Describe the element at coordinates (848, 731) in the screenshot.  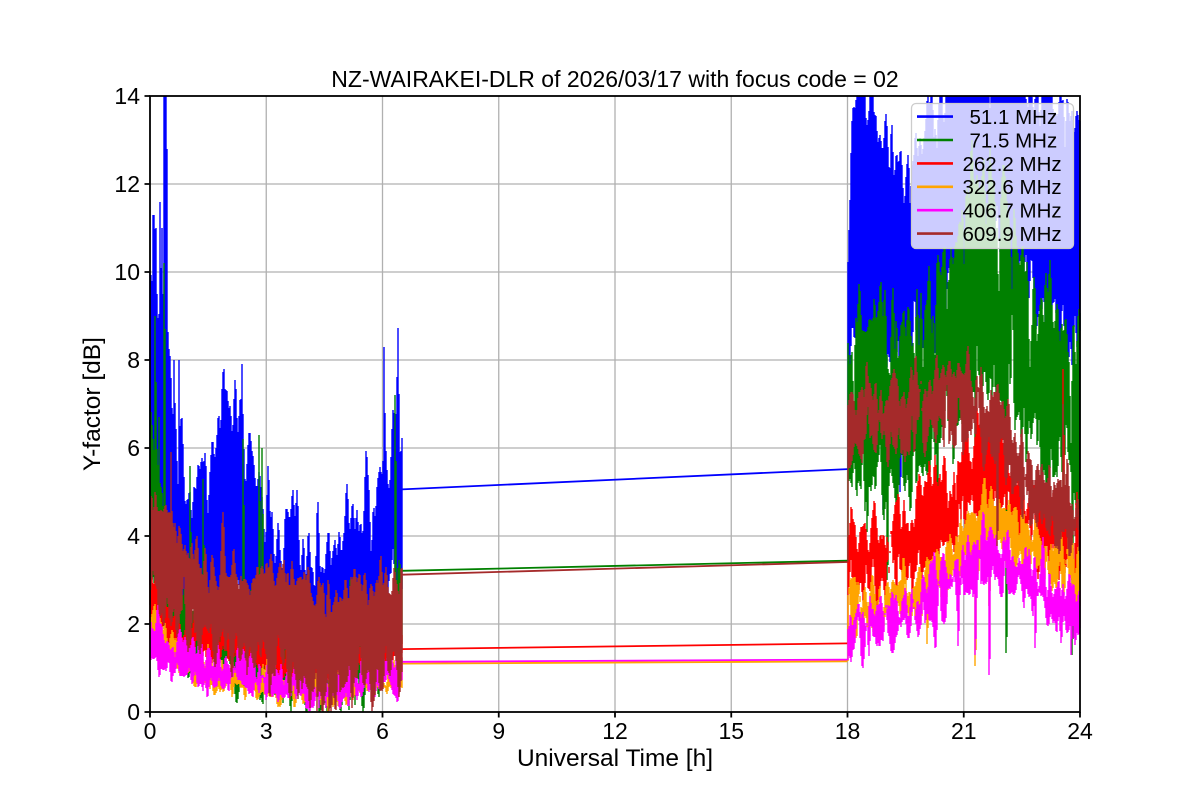
I see `svg-text: 18` at that location.